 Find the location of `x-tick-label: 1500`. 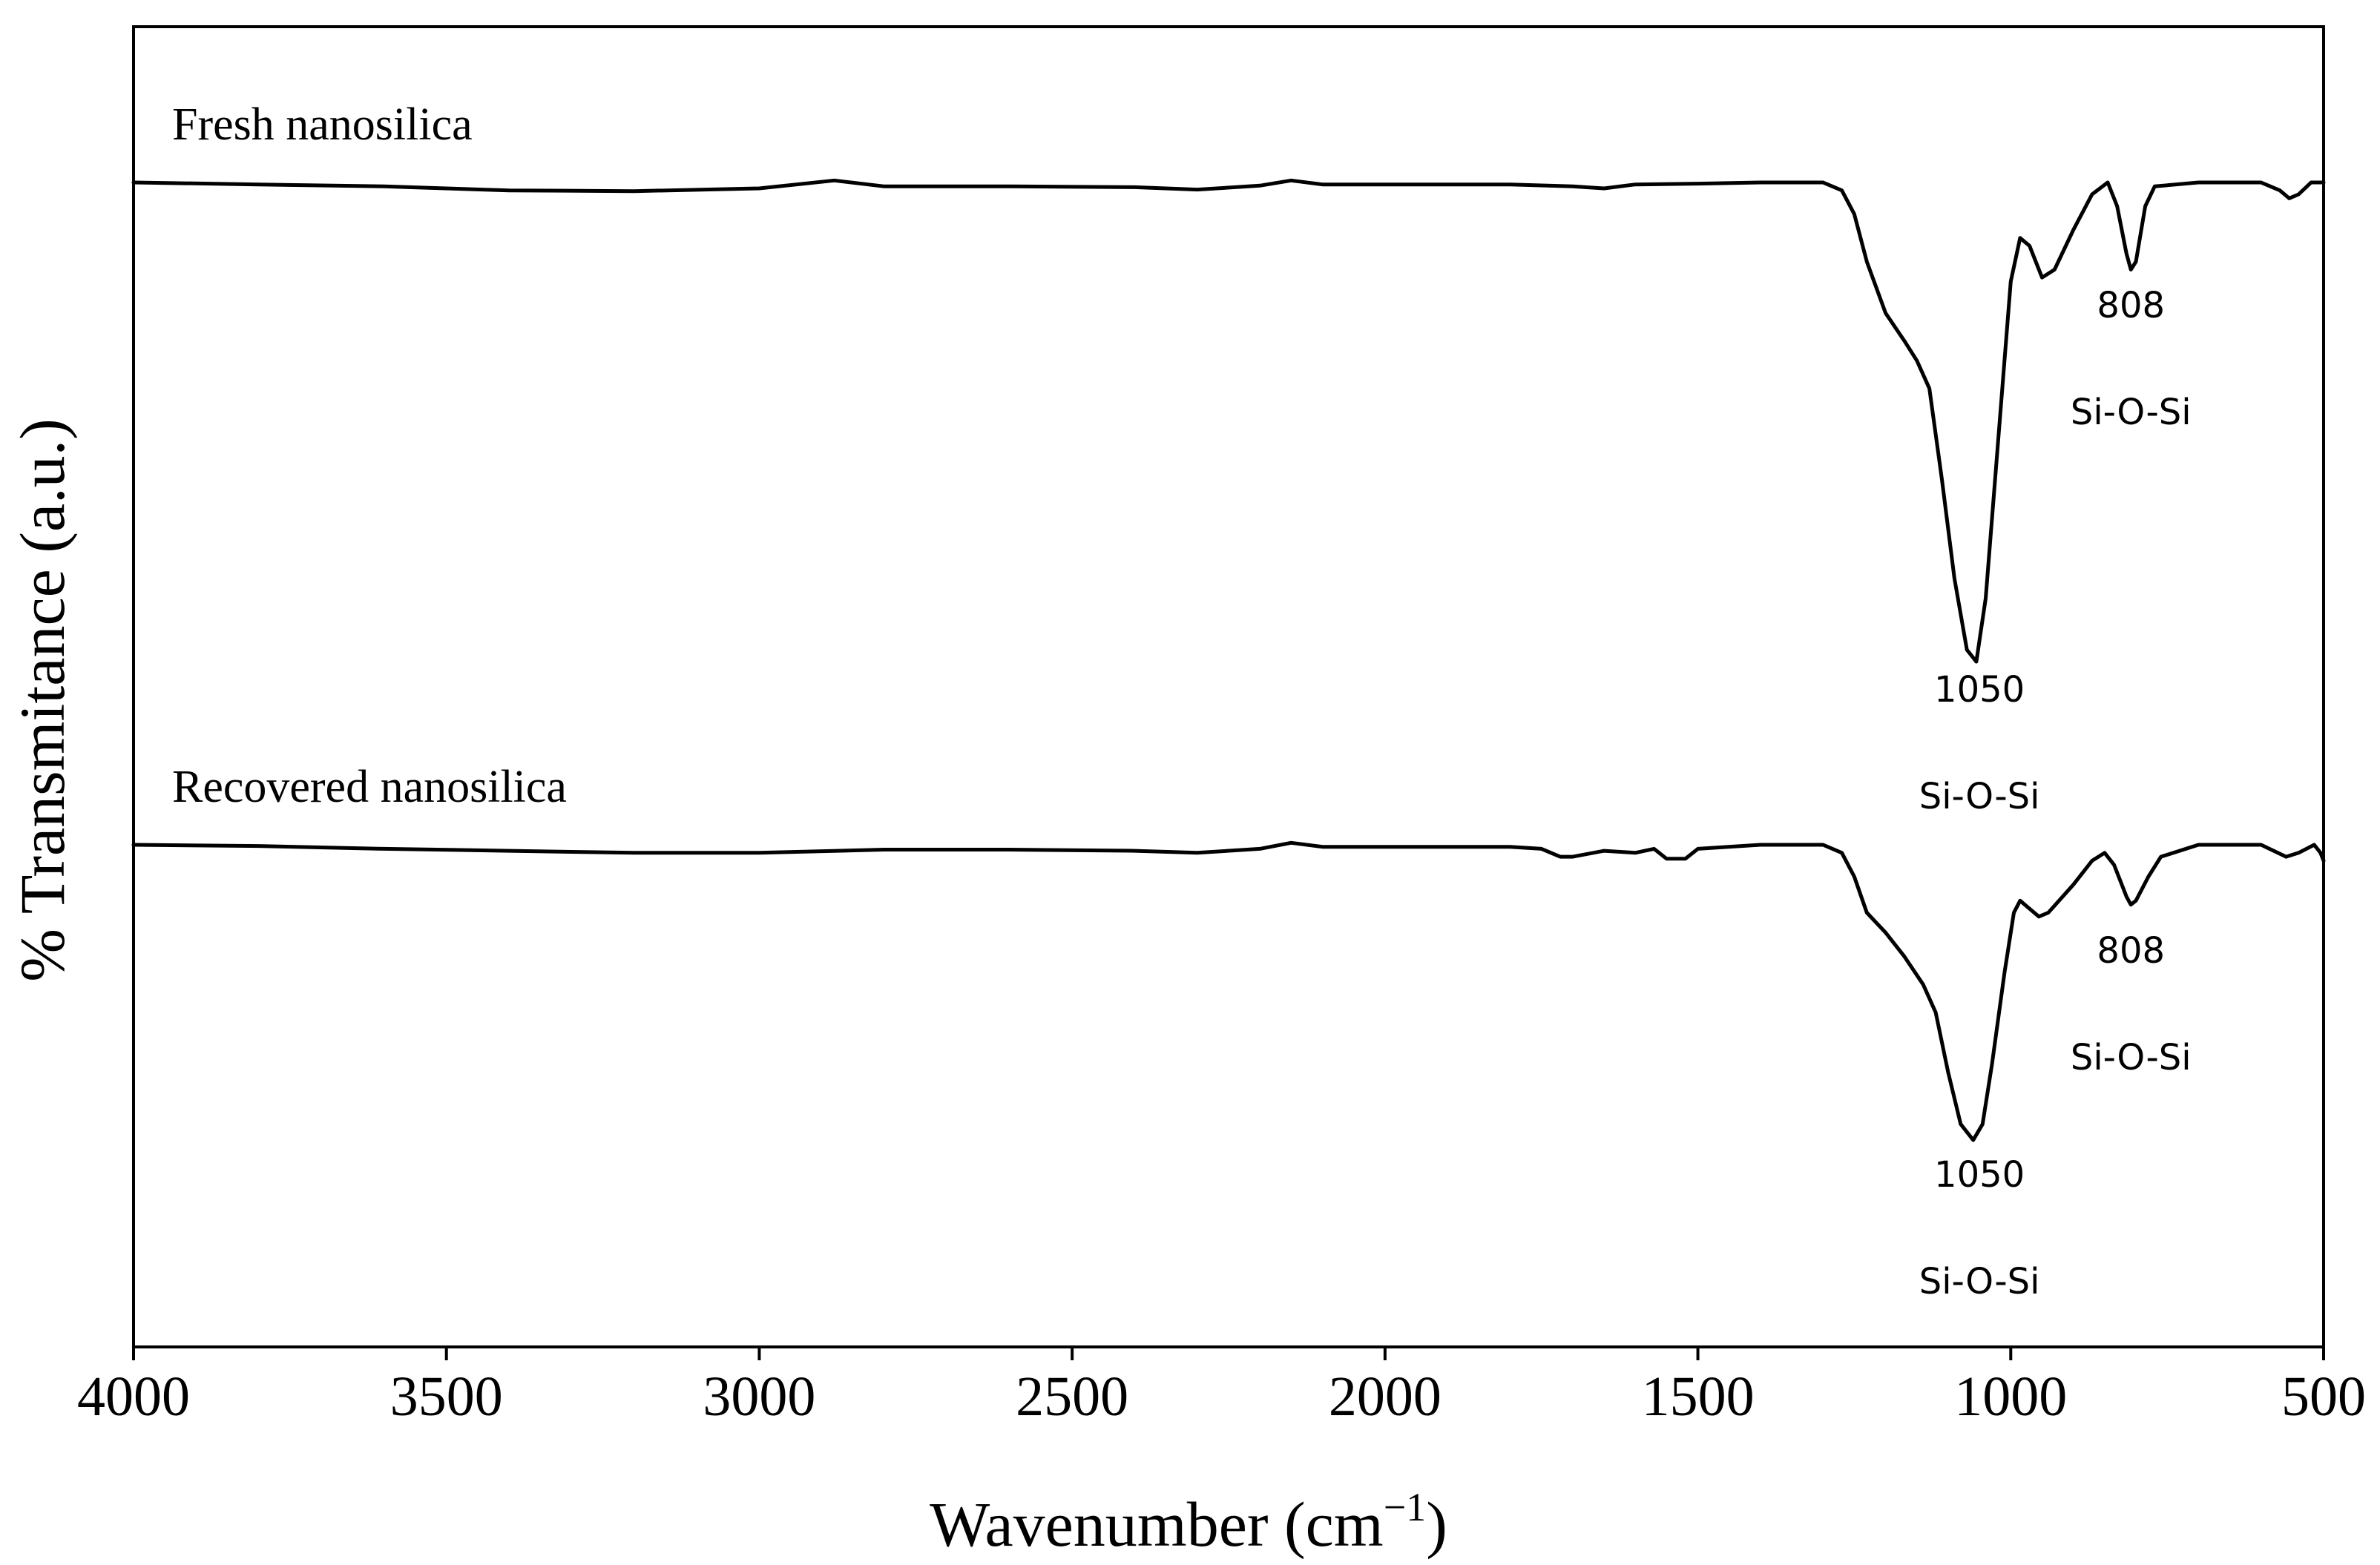

x-tick-label: 1500 is located at coordinates (1698, 1396).